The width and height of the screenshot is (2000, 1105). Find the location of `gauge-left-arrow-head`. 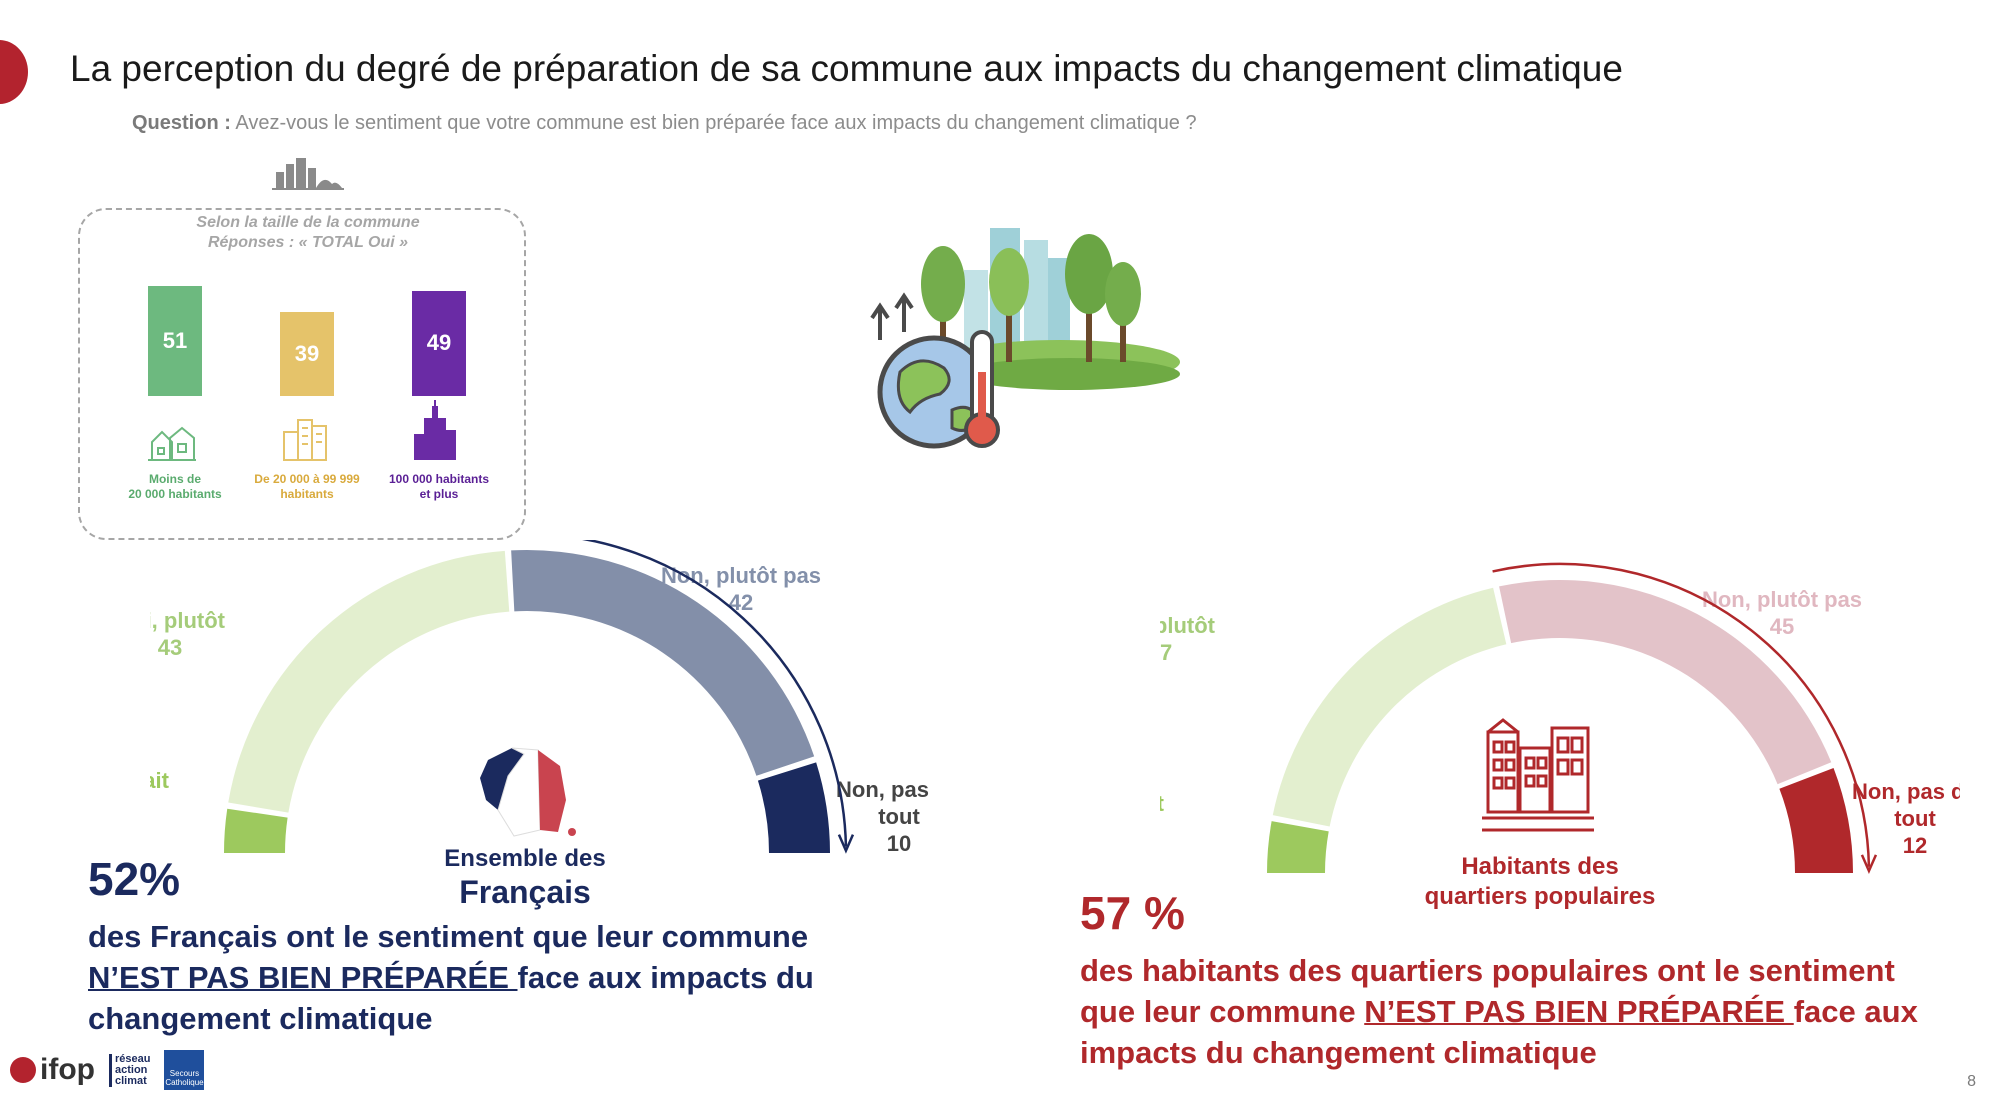

gauge-left-arrow-head is located at coordinates (846, 844).